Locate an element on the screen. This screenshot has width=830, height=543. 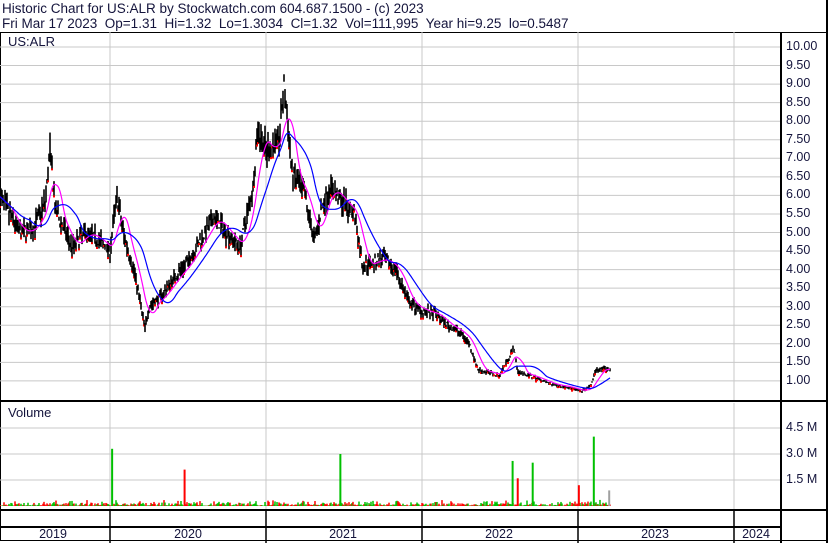
volume-tick-label: 1.5 M is located at coordinates (802, 479).